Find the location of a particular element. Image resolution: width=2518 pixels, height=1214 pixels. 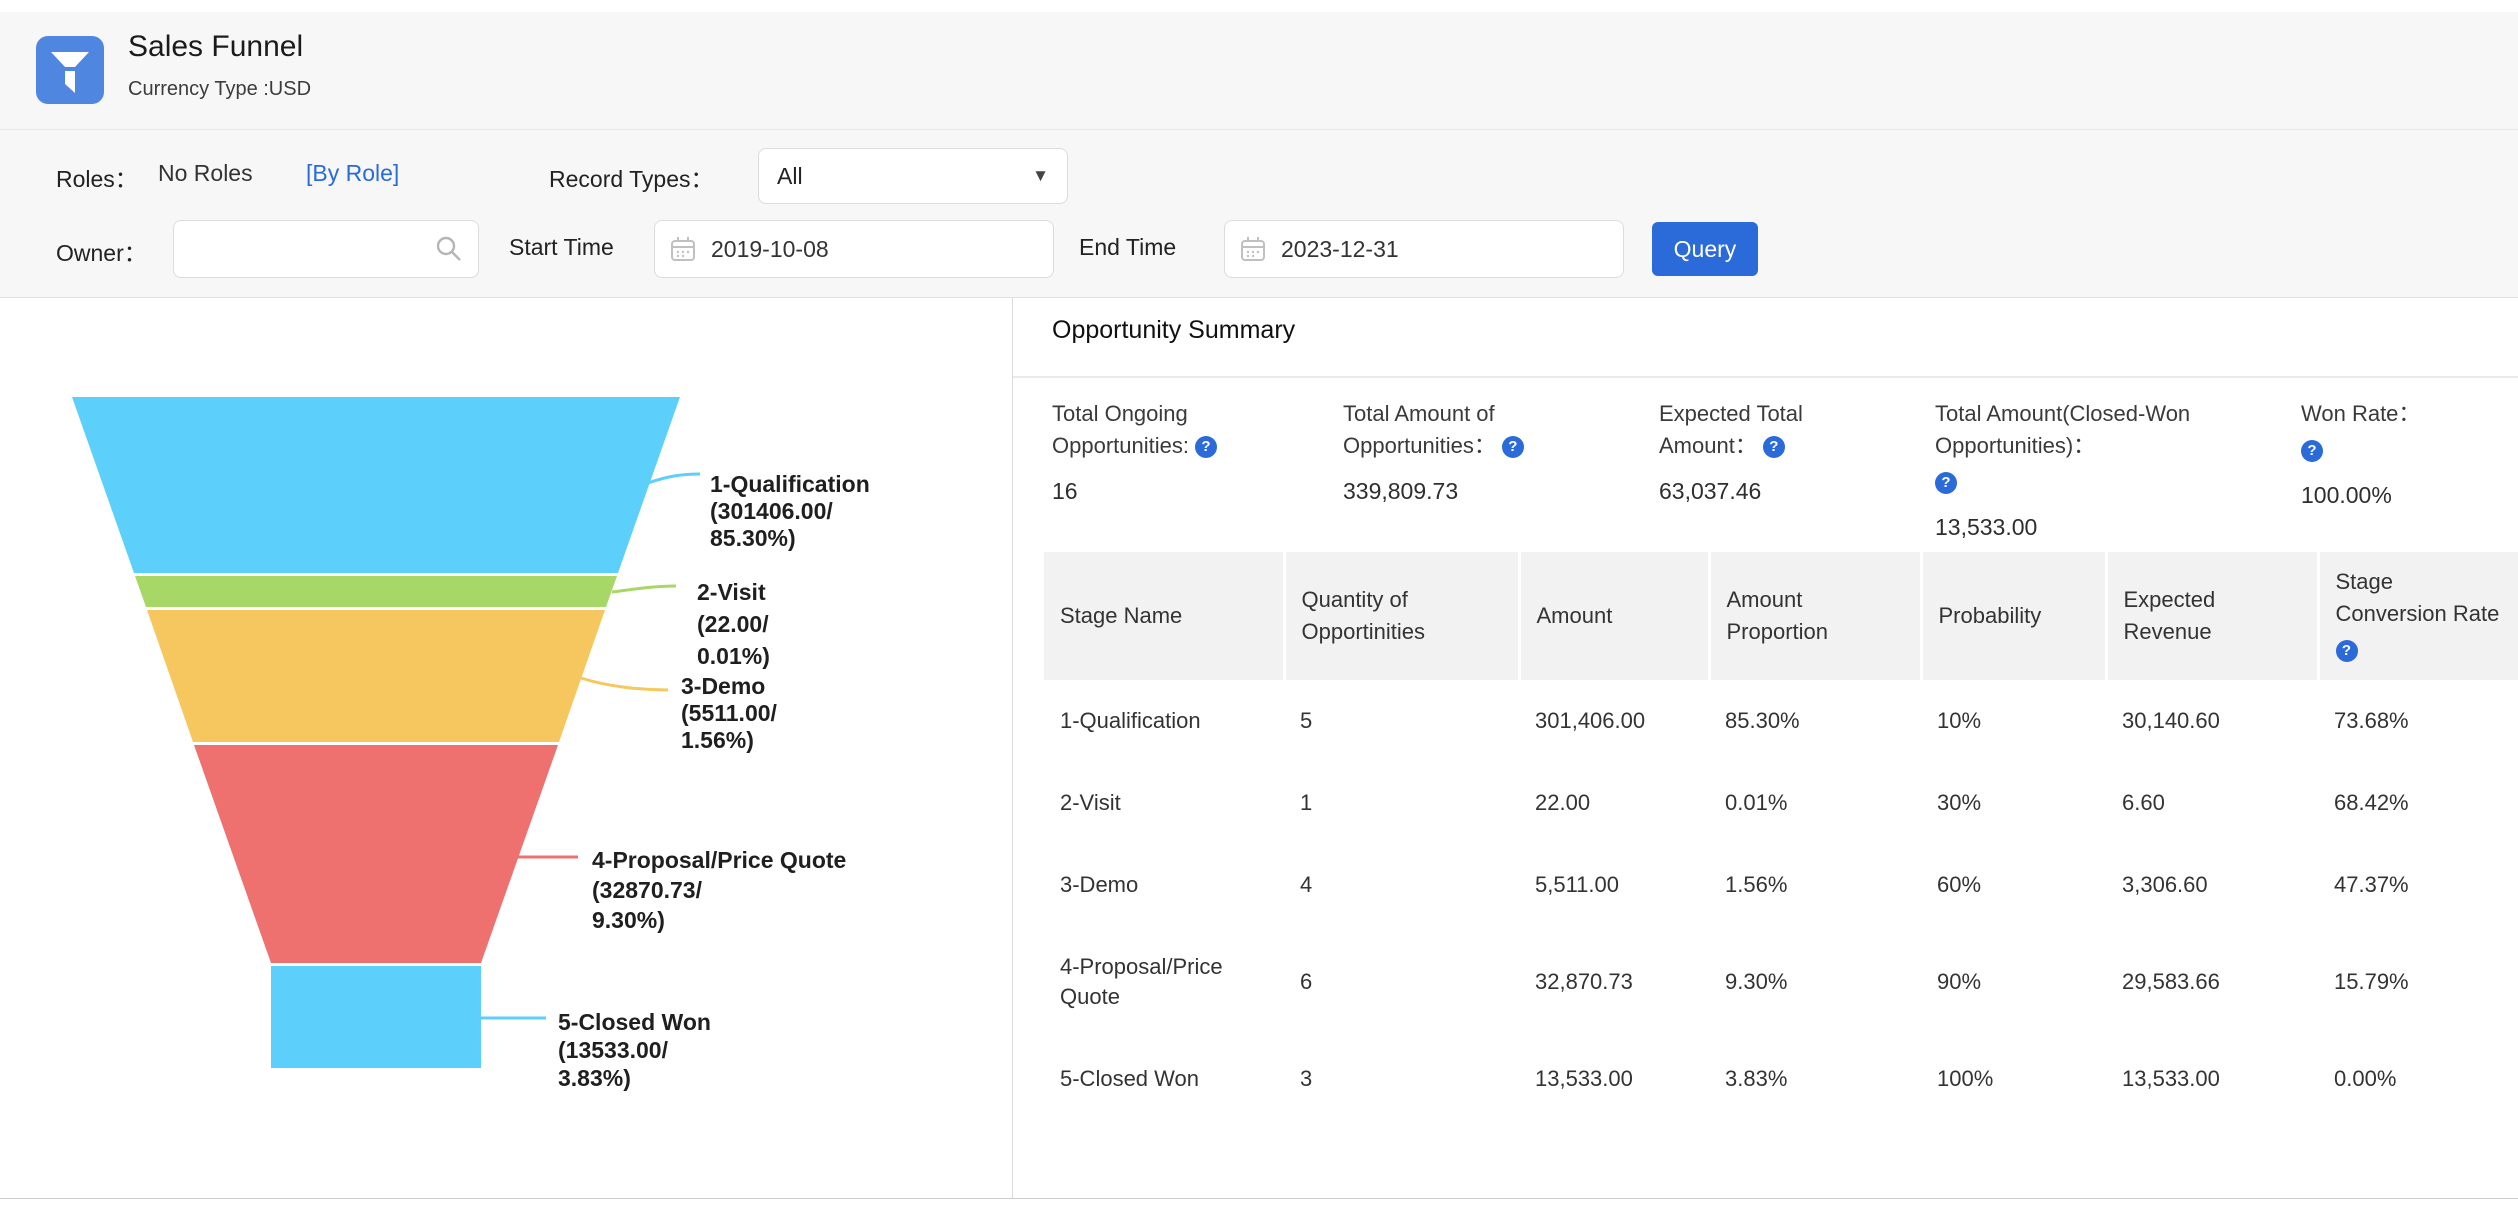

cell-amount-proportion: 3.83% is located at coordinates (1756, 1078).